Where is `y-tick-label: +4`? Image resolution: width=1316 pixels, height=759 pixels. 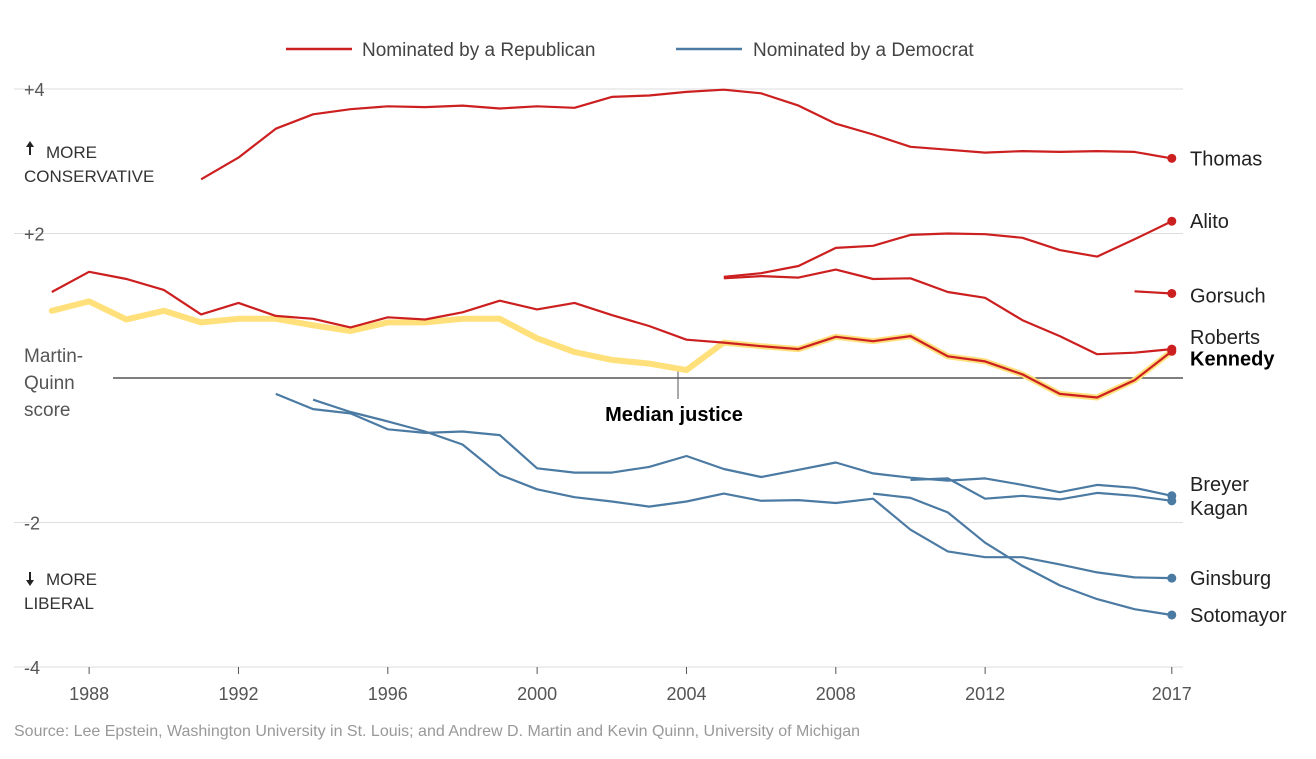
y-tick-label: +4 is located at coordinates (34, 90).